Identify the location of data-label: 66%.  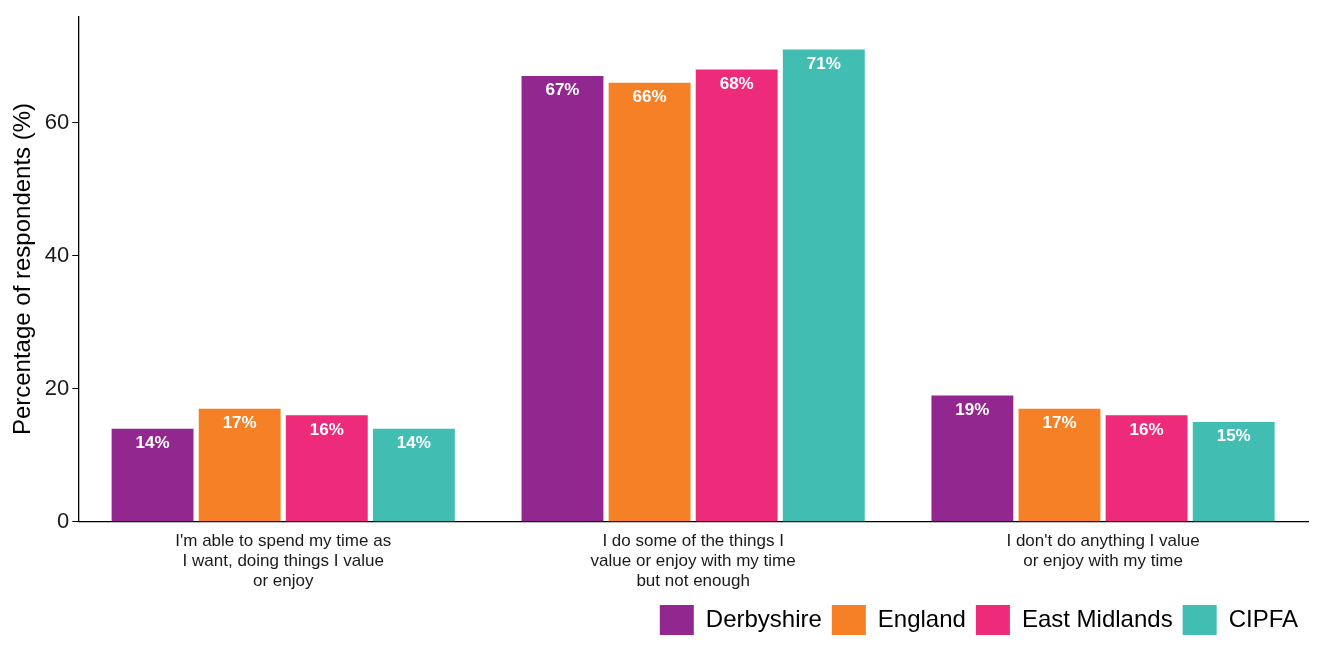
(649, 96).